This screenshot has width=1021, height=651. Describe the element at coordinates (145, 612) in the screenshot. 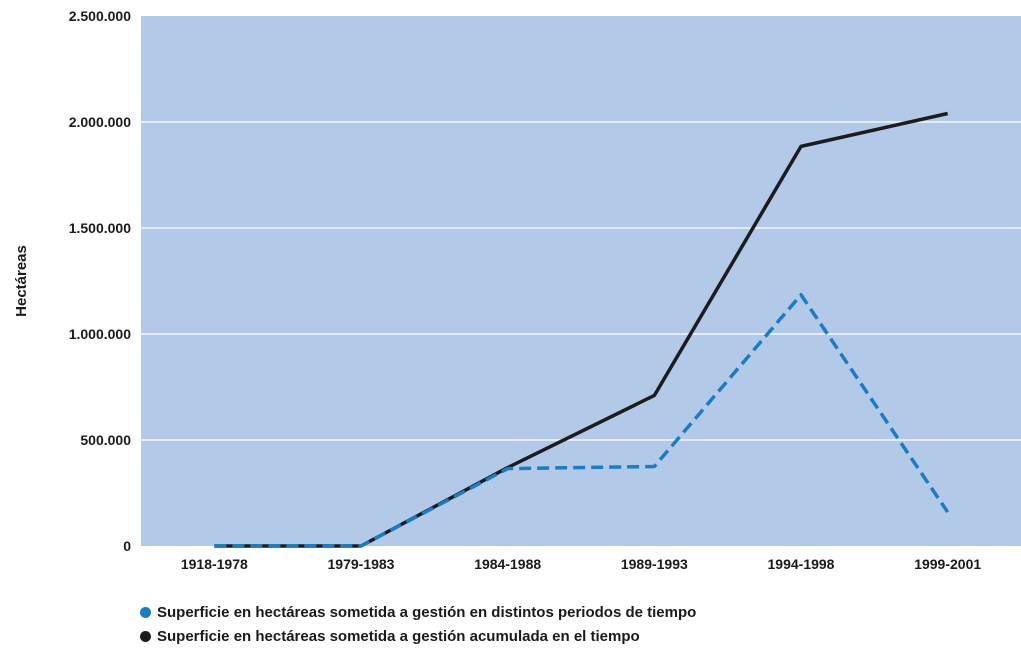

I see `legend-marker-periodos` at that location.